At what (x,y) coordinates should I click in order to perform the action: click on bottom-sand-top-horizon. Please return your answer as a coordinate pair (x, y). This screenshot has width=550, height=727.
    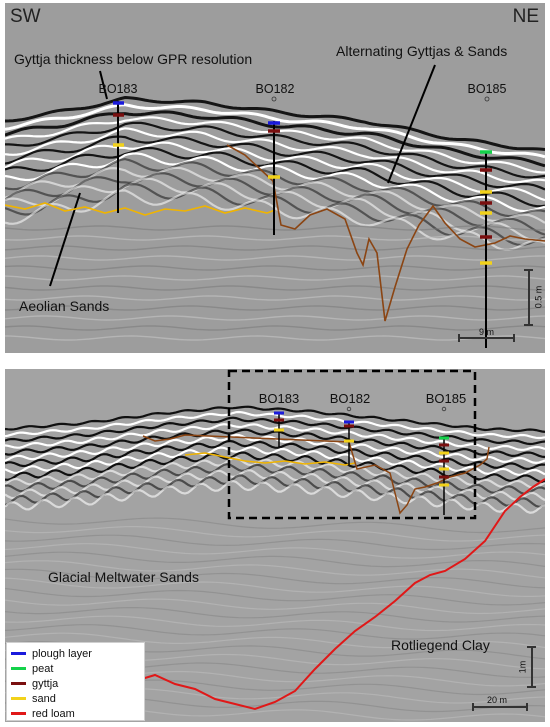
    Looking at the image, I should click on (270, 459).